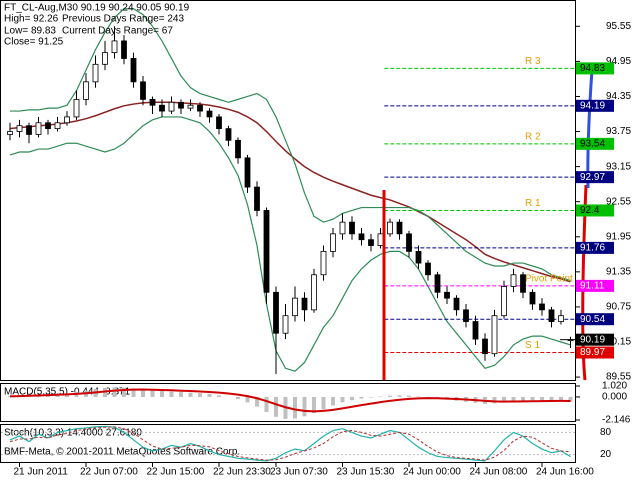 The width and height of the screenshot is (640, 480). What do you see at coordinates (592, 105) in the screenshot?
I see `level-value: 94.19` at bounding box center [592, 105].